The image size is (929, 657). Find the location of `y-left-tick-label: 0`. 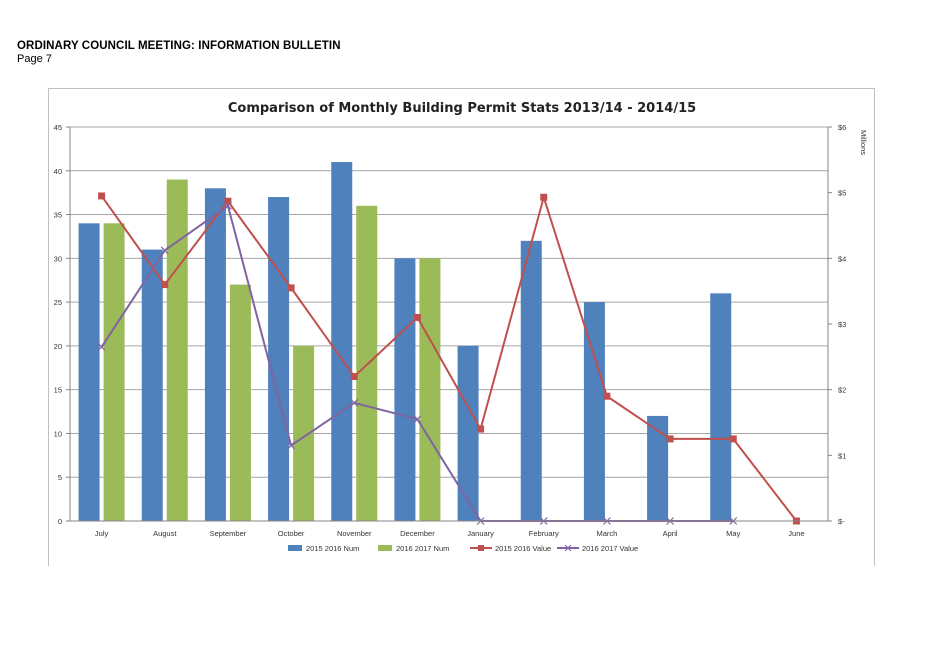

y-left-tick-label: 0 is located at coordinates (60, 521).